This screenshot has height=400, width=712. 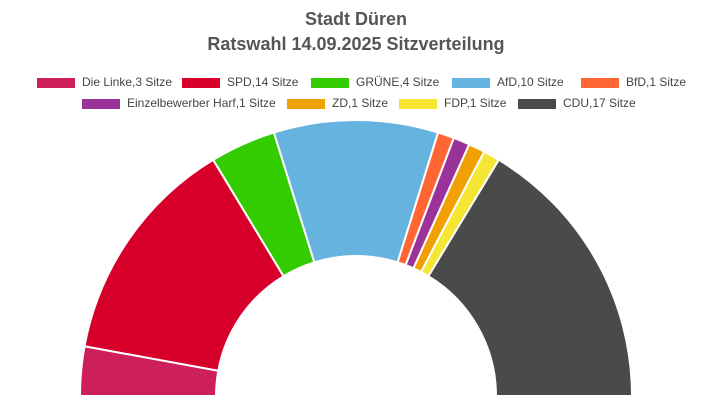 I want to click on legend-label: FDP,1 Sitze, so click(x=475, y=103).